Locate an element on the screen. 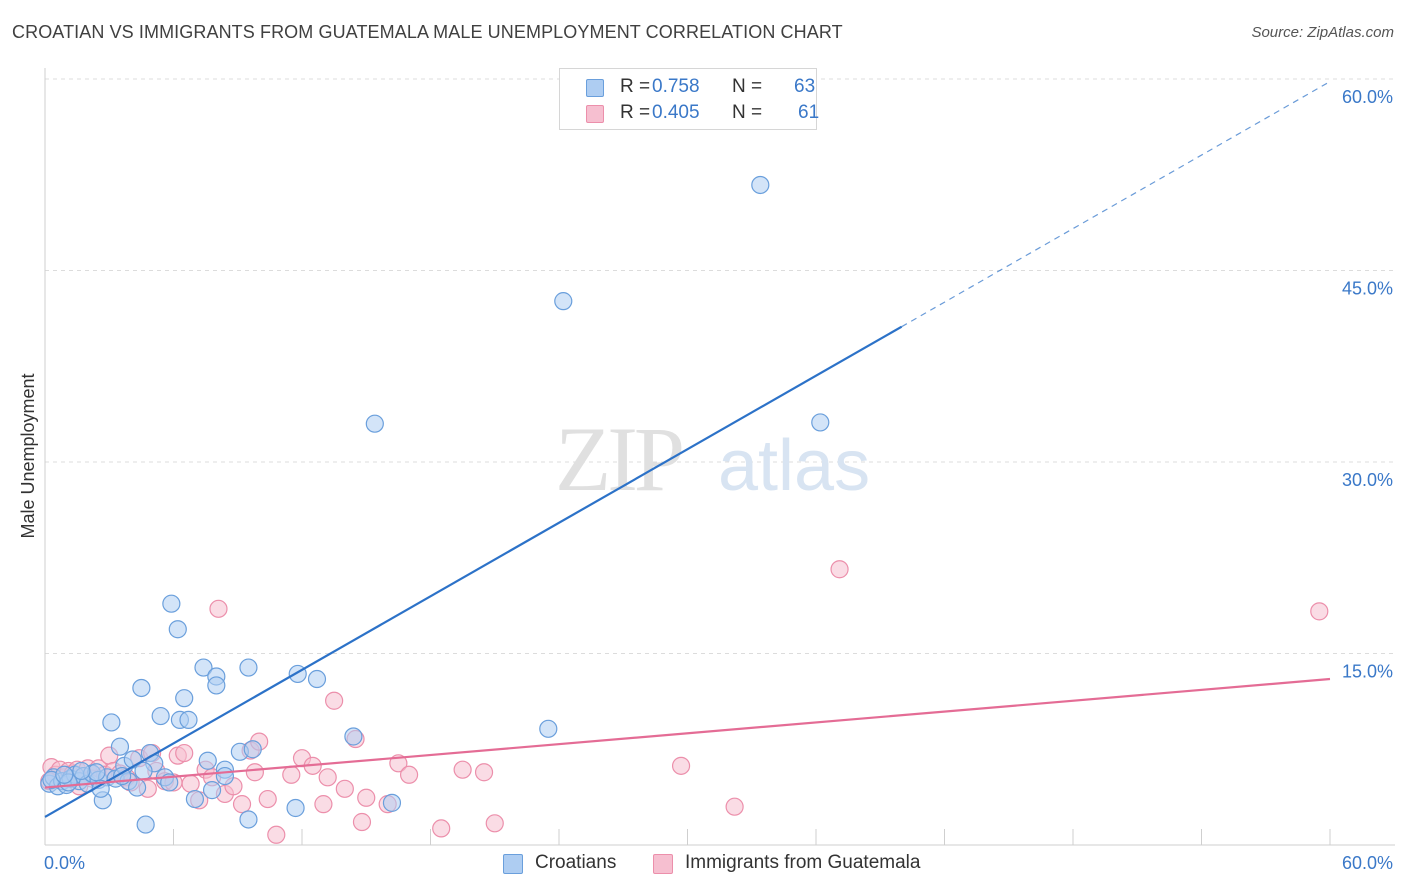 The width and height of the screenshot is (1406, 892). croatian-trendline-extension is located at coordinates (1116, 204).